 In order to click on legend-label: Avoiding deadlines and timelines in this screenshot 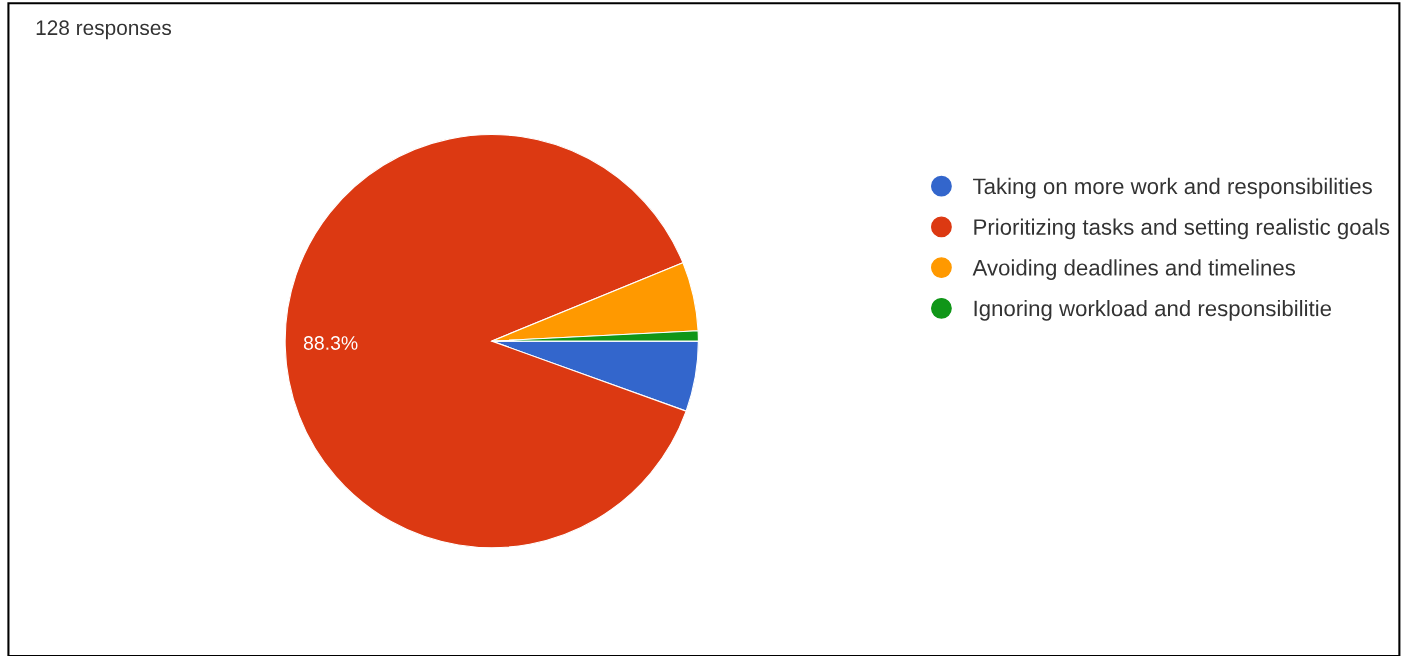, I will do `click(1134, 269)`.